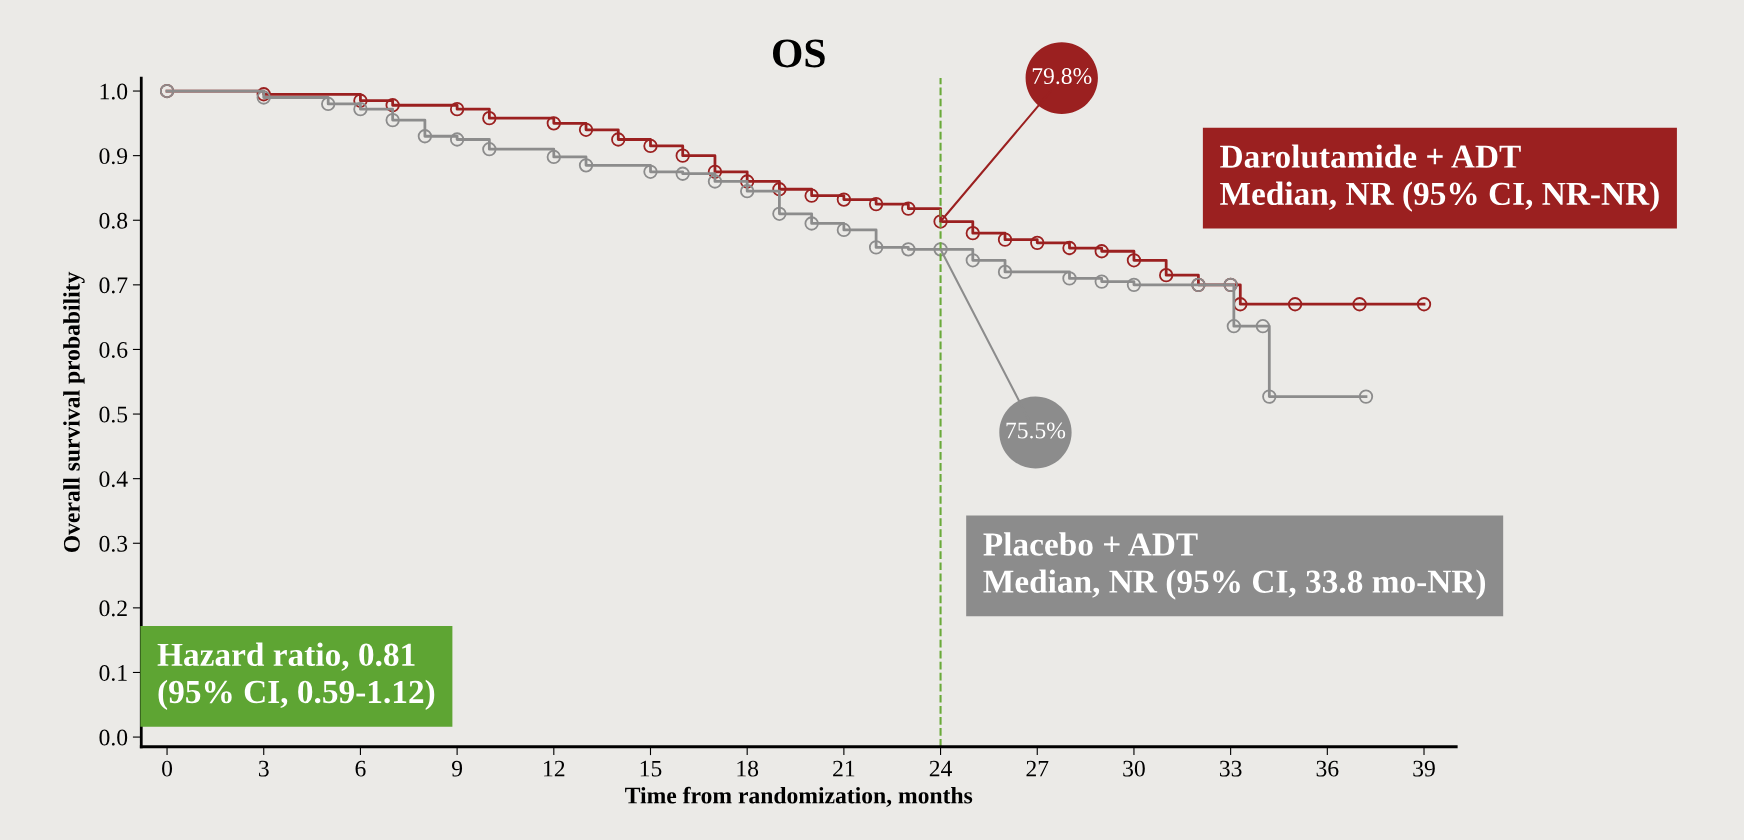 Image resolution: width=1744 pixels, height=840 pixels. What do you see at coordinates (1230, 768) in the screenshot?
I see `x-tick-label: 33` at bounding box center [1230, 768].